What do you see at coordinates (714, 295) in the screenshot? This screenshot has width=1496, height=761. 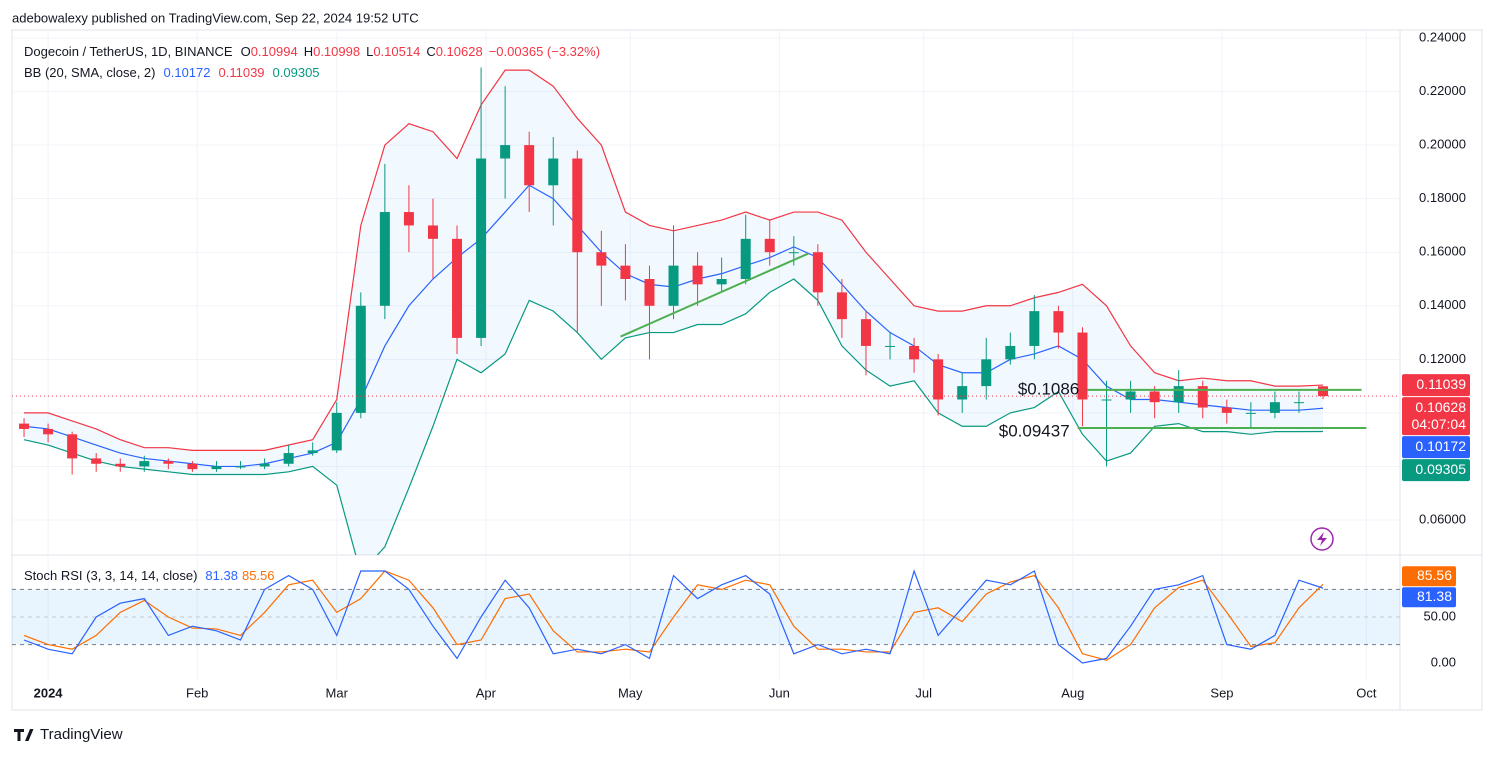 I see `trendline` at bounding box center [714, 295].